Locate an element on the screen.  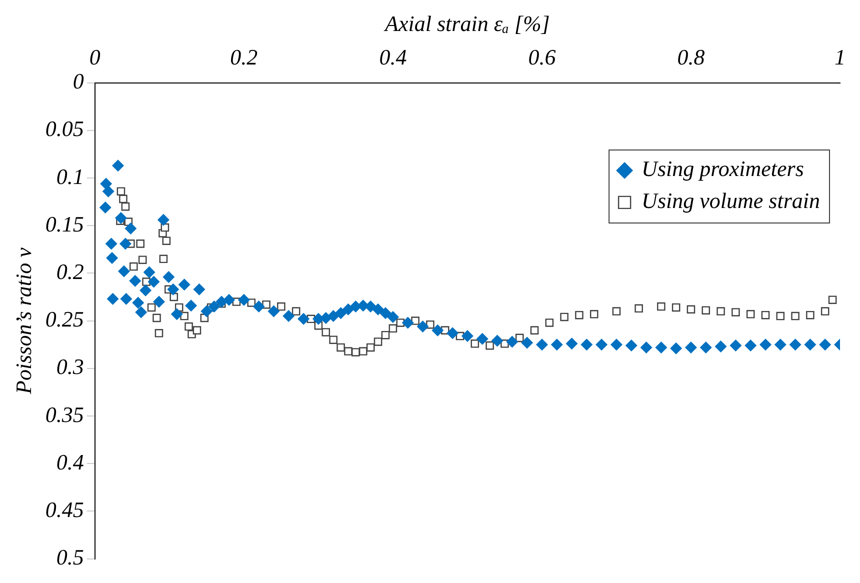
x-tick-label: 0 is located at coordinates (94, 57).